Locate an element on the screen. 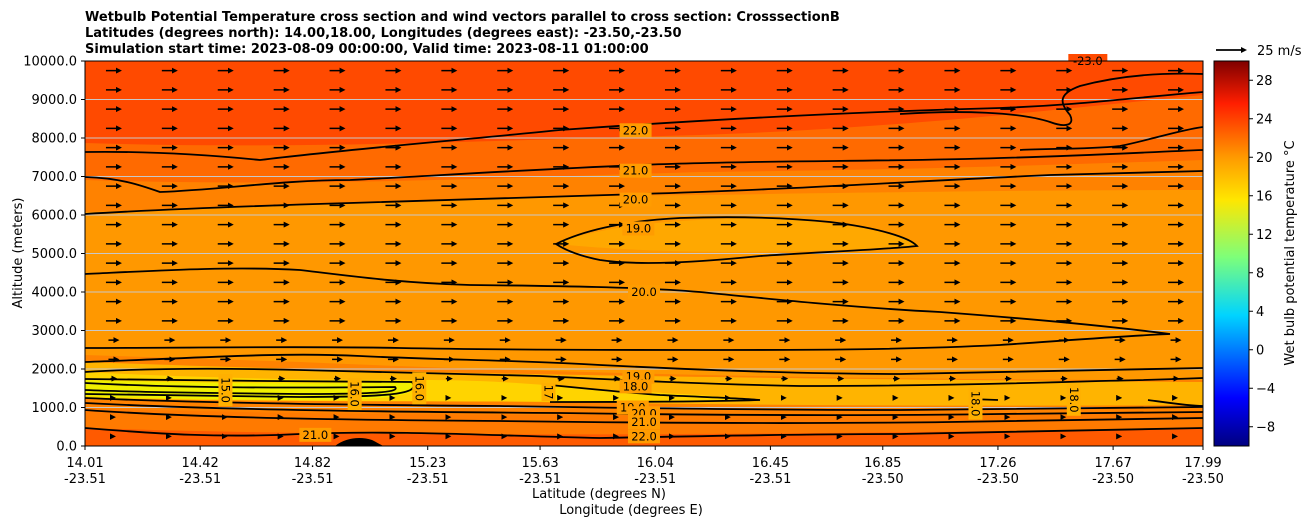 The width and height of the screenshot is (1311, 526). contour-label-text: 17 is located at coordinates (548, 392).